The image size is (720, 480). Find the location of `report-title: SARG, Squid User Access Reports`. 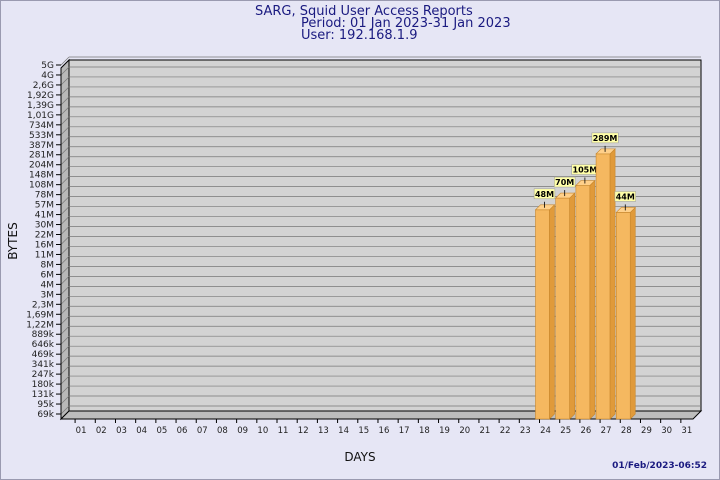

report-title: SARG, Squid User Access Reports is located at coordinates (364, 11).